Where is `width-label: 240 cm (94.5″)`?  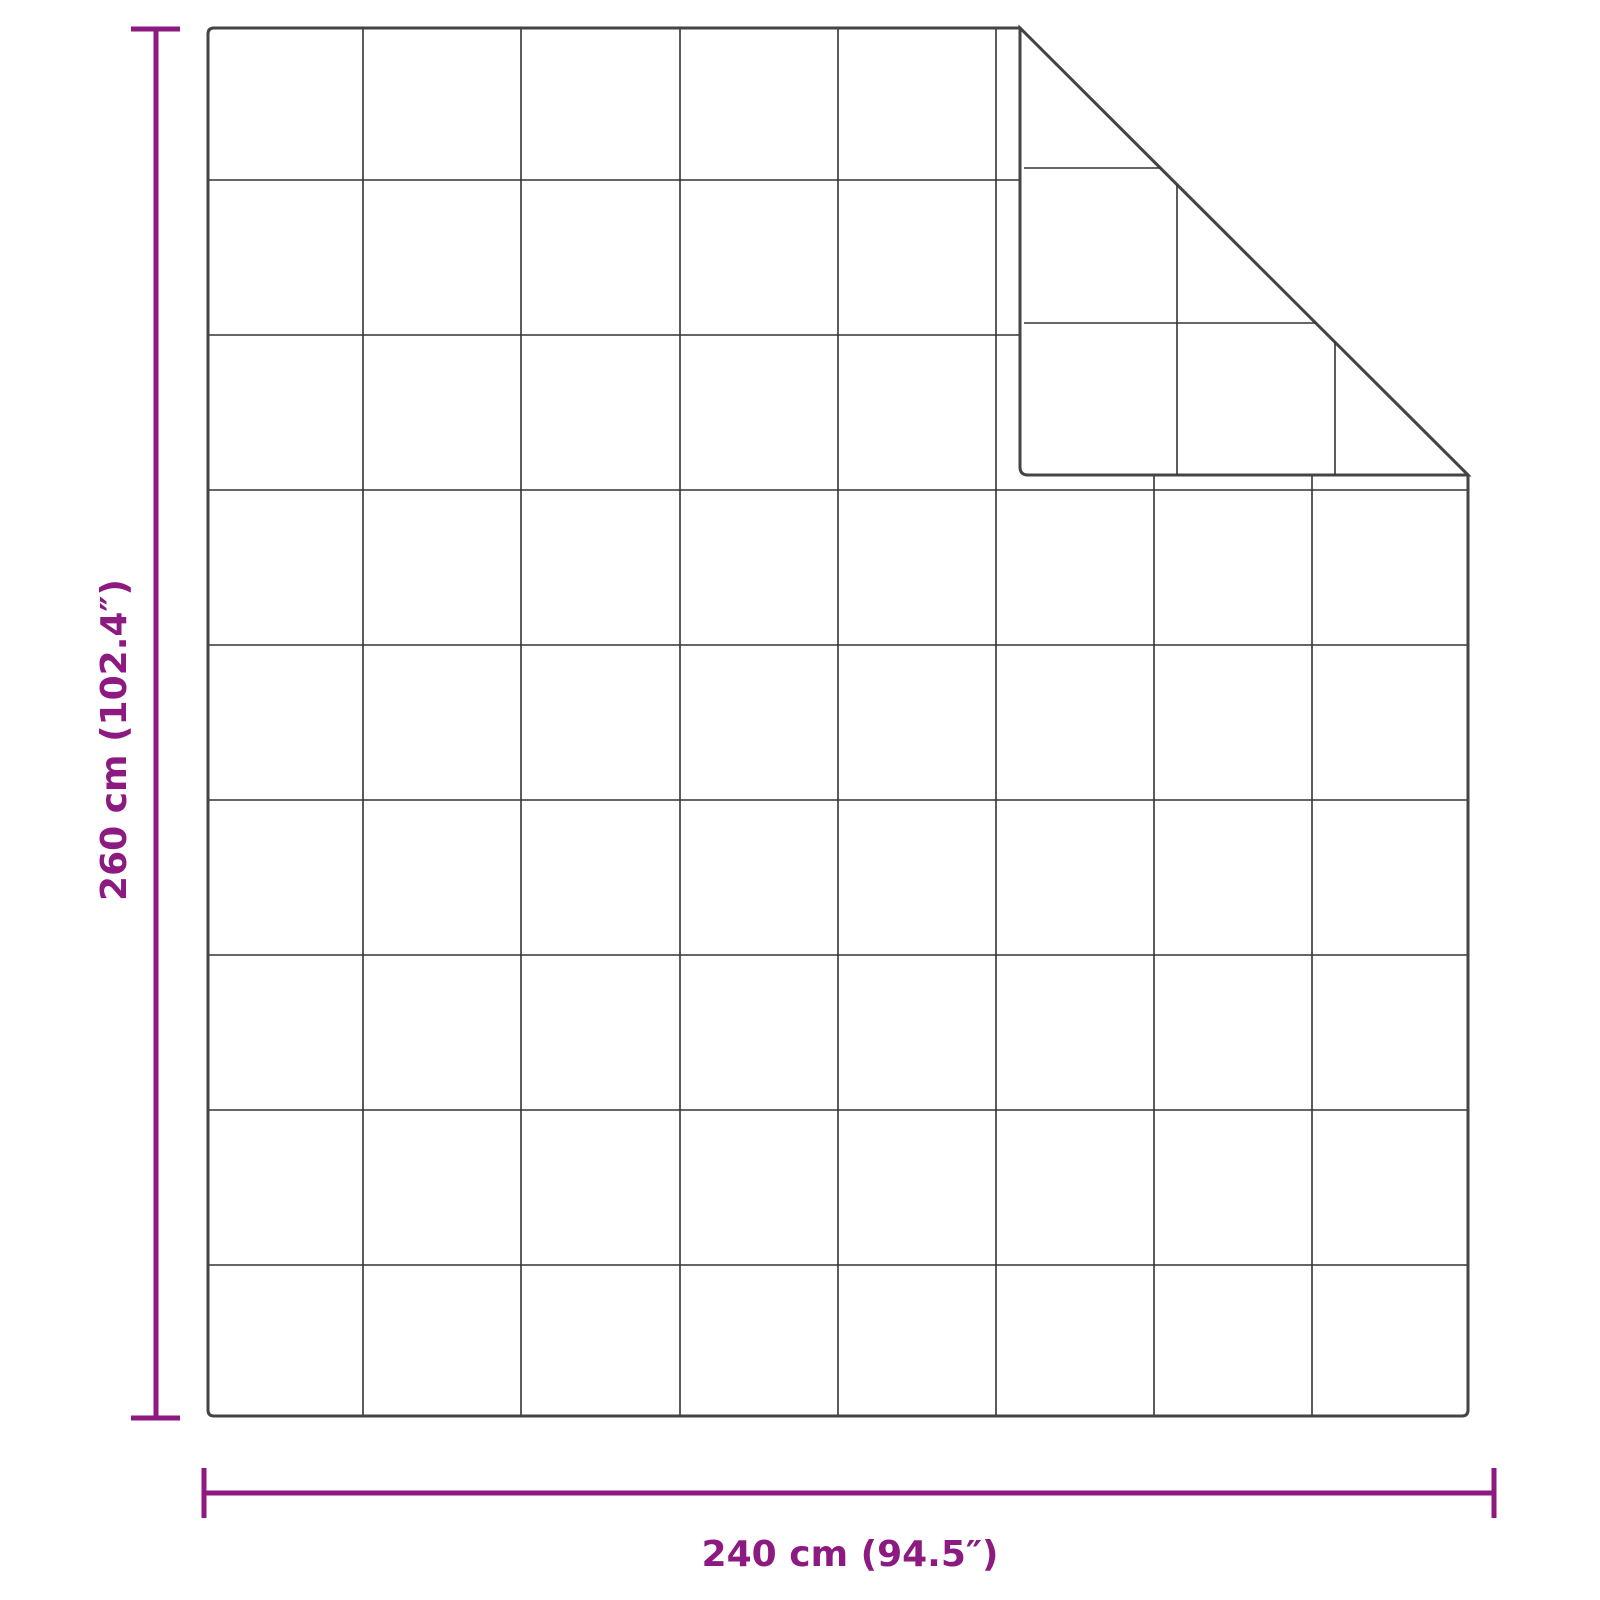 width-label: 240 cm (94.5″) is located at coordinates (850, 1554).